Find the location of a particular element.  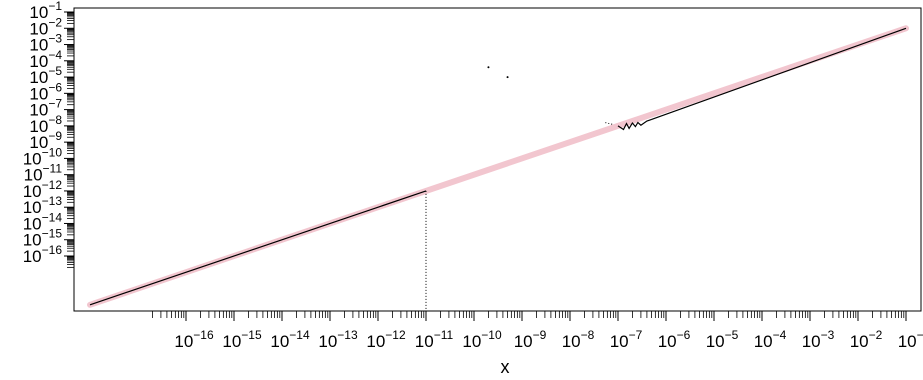

x-axis-title: x is located at coordinates (505, 367).